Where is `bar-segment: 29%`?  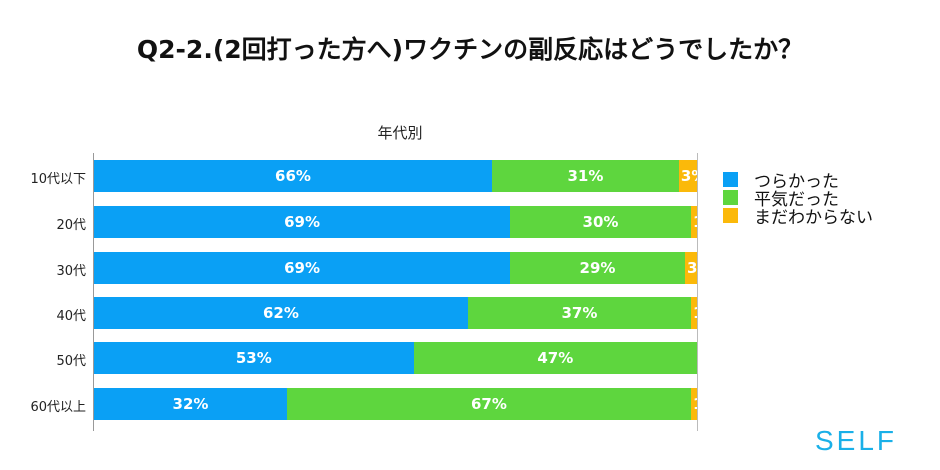
bar-segment: 29% is located at coordinates (597, 268).